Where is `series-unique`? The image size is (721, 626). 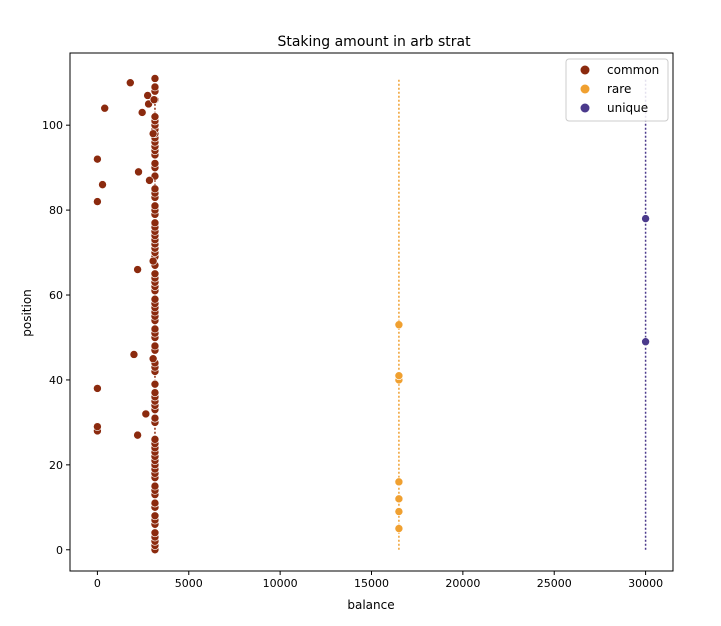 series-unique is located at coordinates (645, 314).